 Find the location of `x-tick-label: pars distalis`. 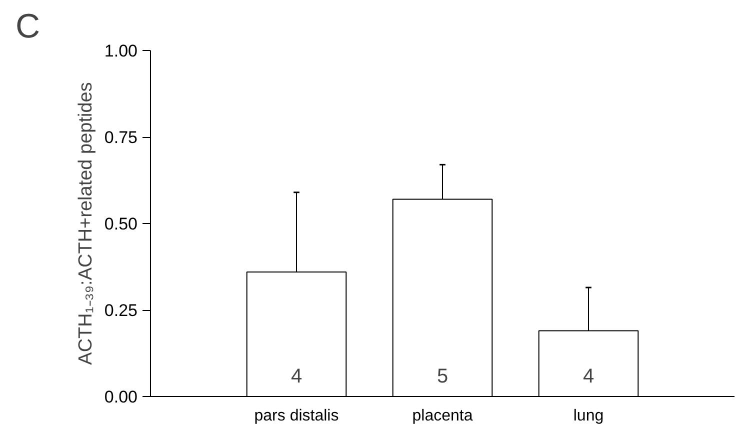

x-tick-label: pars distalis is located at coordinates (296, 416).